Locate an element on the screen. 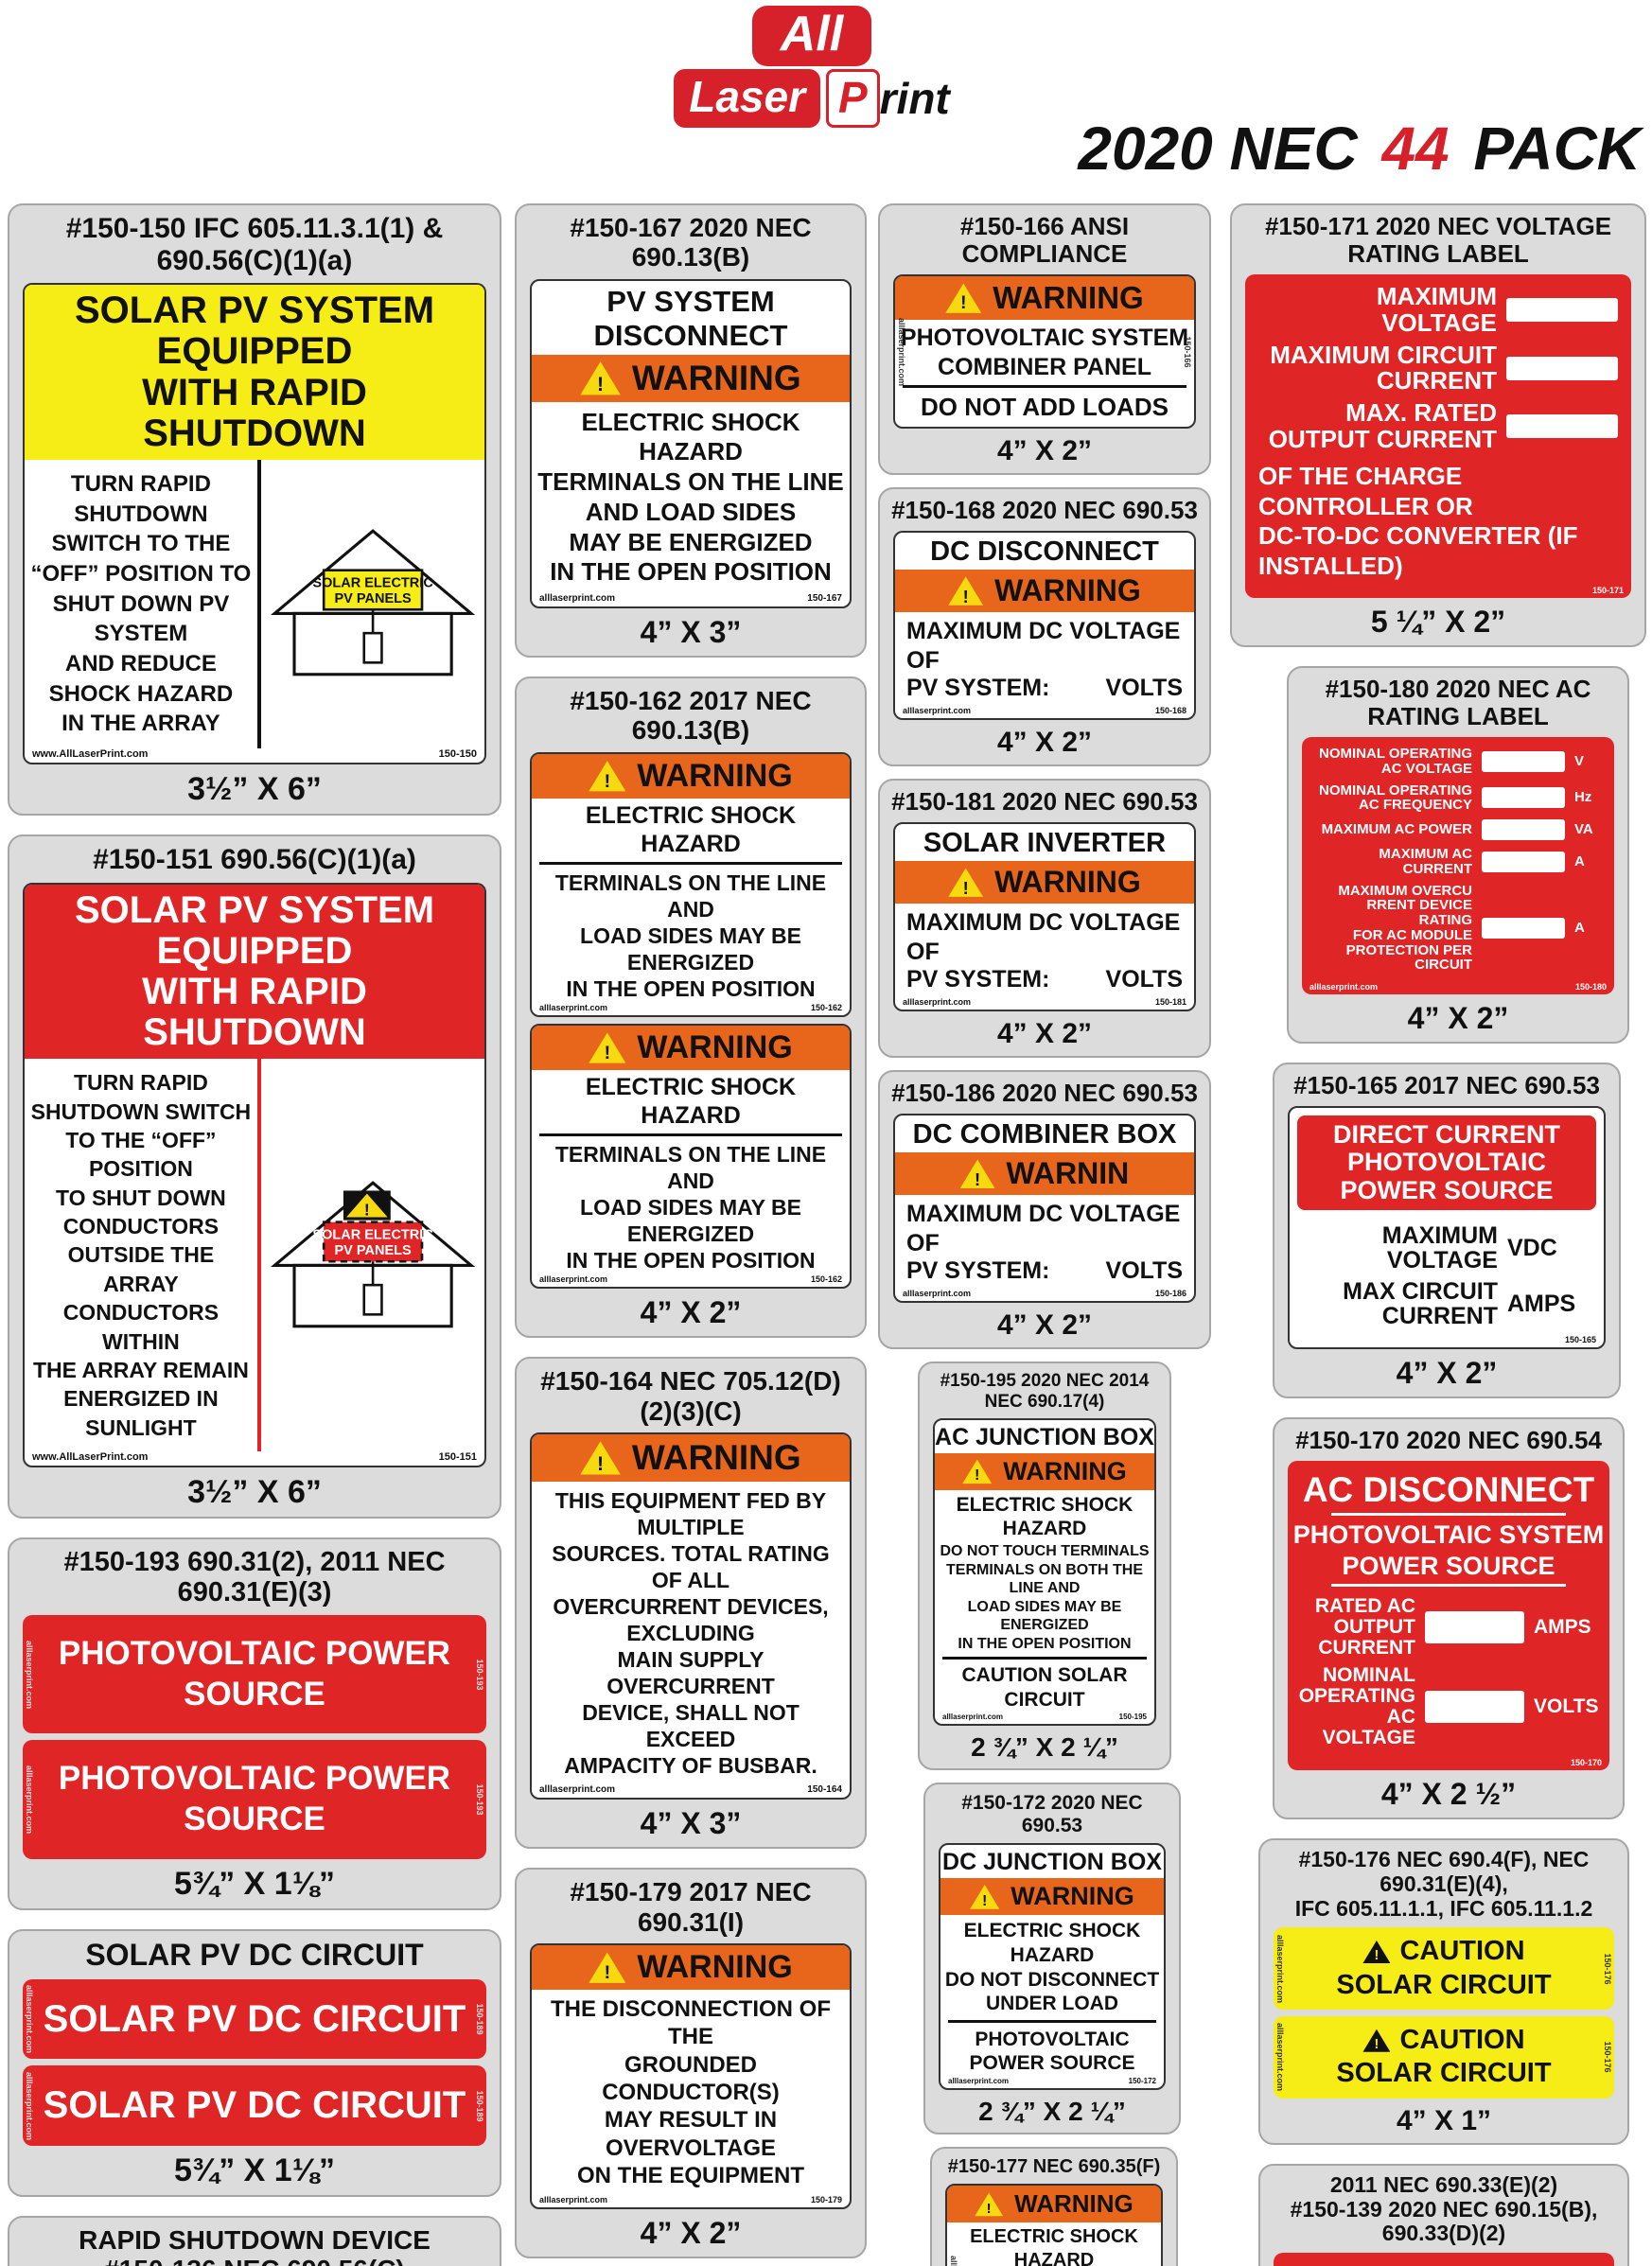  field-label: RATED AC OUTPUT CURRENT is located at coordinates (1364, 1626).